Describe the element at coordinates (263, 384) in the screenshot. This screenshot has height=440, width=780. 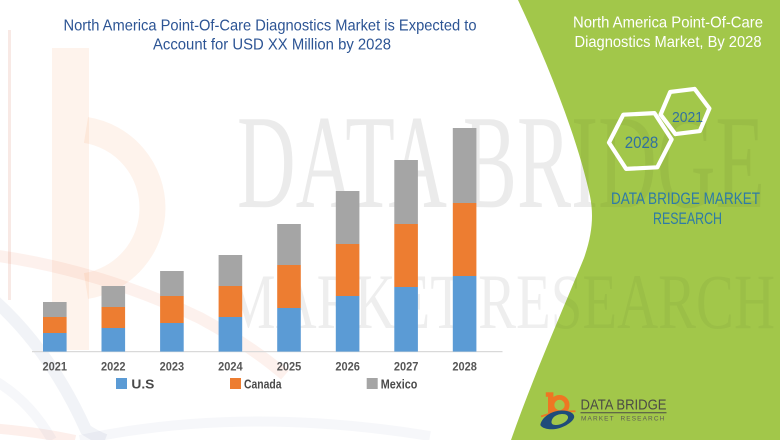
I see `svg-text: Canada` at that location.